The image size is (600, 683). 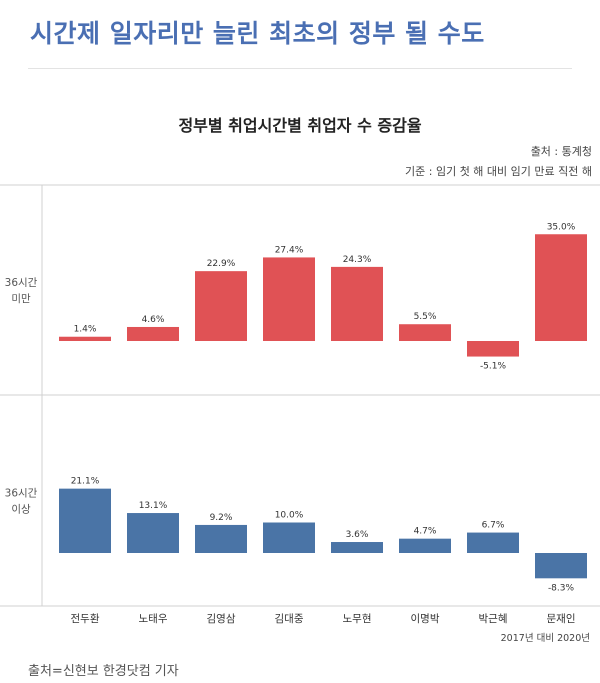 What do you see at coordinates (153, 619) in the screenshot?
I see `x-tick-label: 노태우` at bounding box center [153, 619].